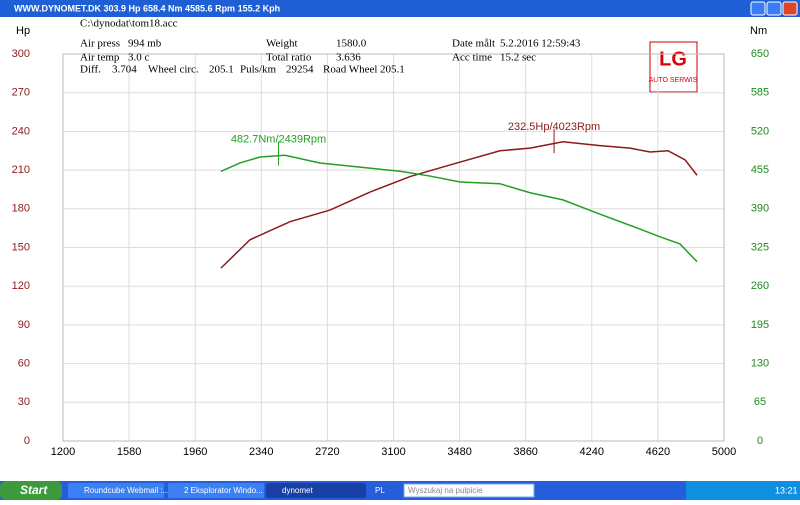 The height and width of the screenshot is (505, 800). Describe the element at coordinates (760, 170) in the screenshot. I see `y2-tick-label: 455` at that location.